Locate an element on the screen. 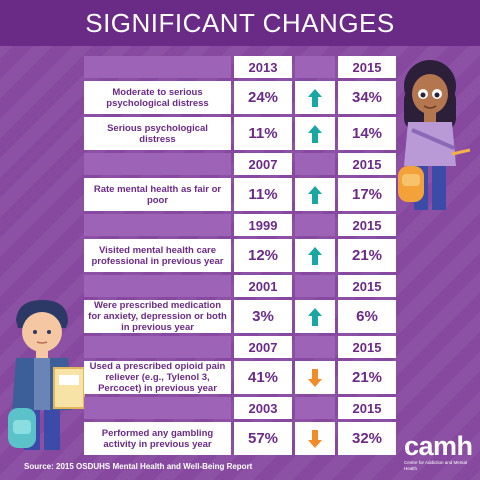 This screenshot has height=480, width=480. to-cell: 32% is located at coordinates (367, 438).